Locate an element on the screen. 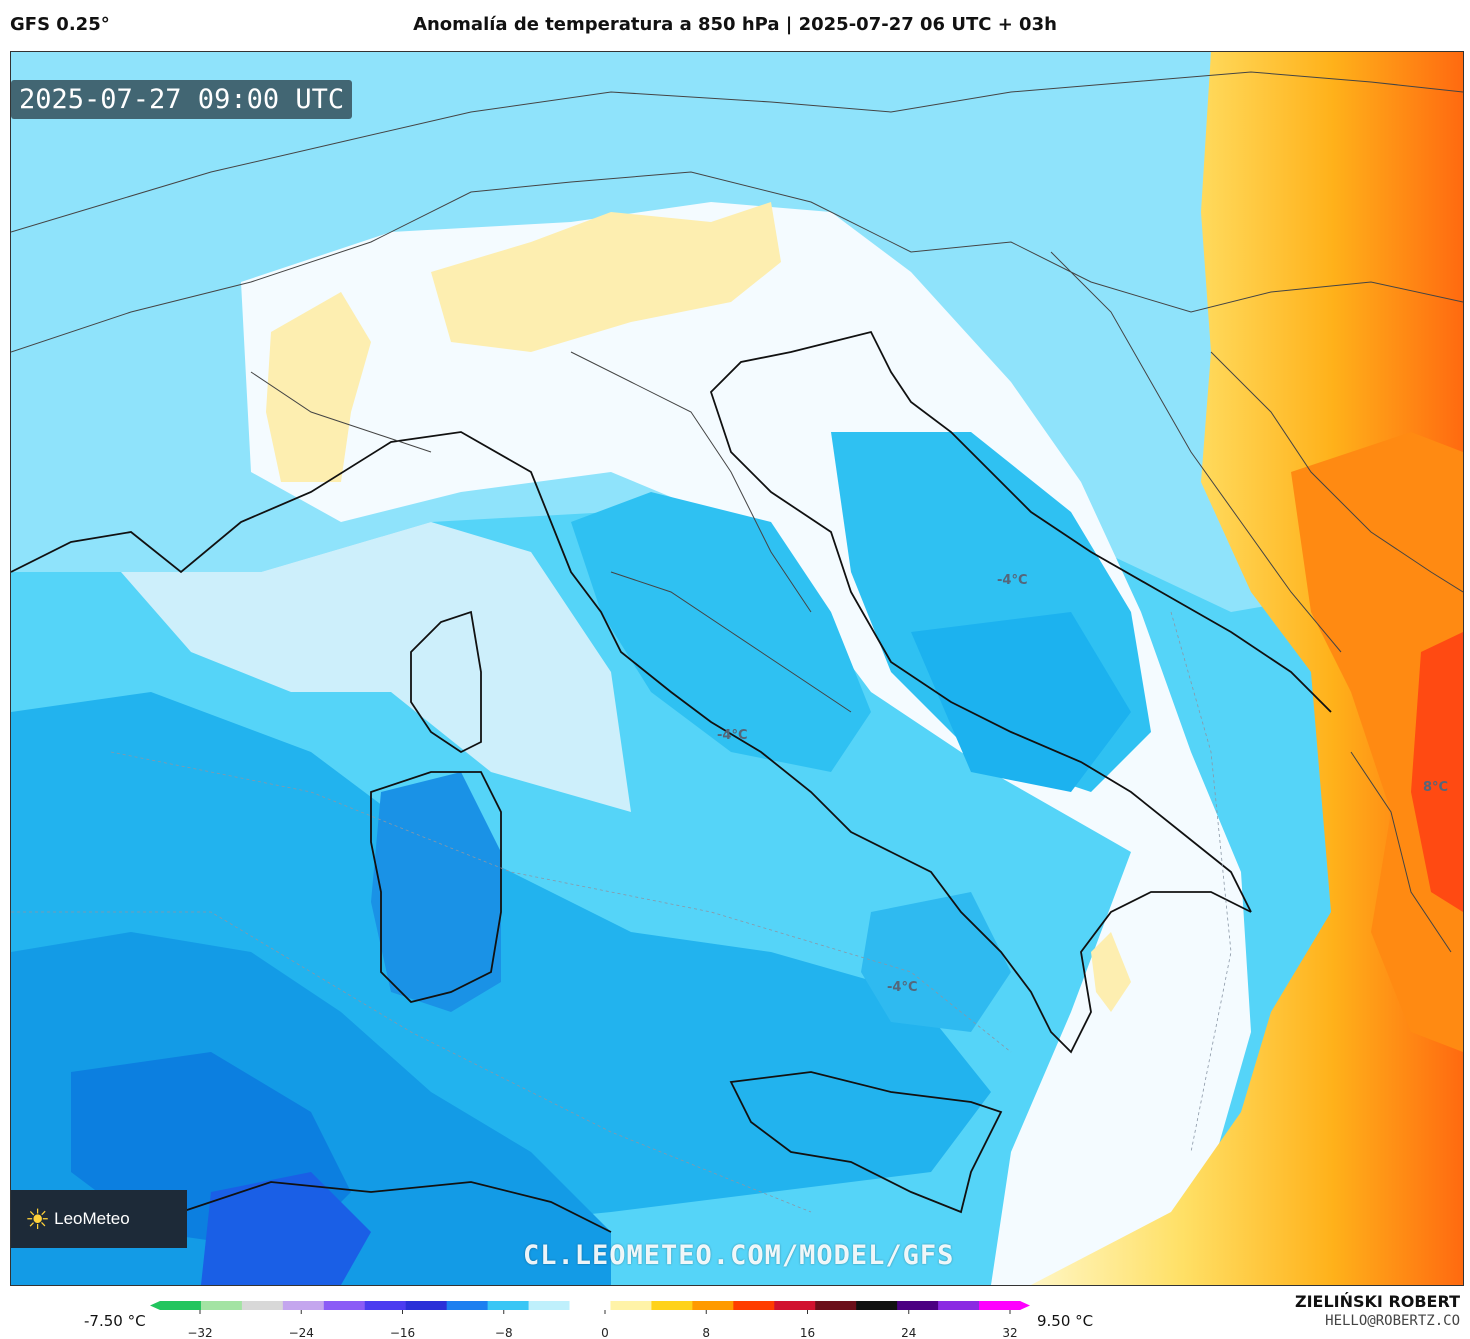  colorbar-tick-label: 16 is located at coordinates (807, 1332).